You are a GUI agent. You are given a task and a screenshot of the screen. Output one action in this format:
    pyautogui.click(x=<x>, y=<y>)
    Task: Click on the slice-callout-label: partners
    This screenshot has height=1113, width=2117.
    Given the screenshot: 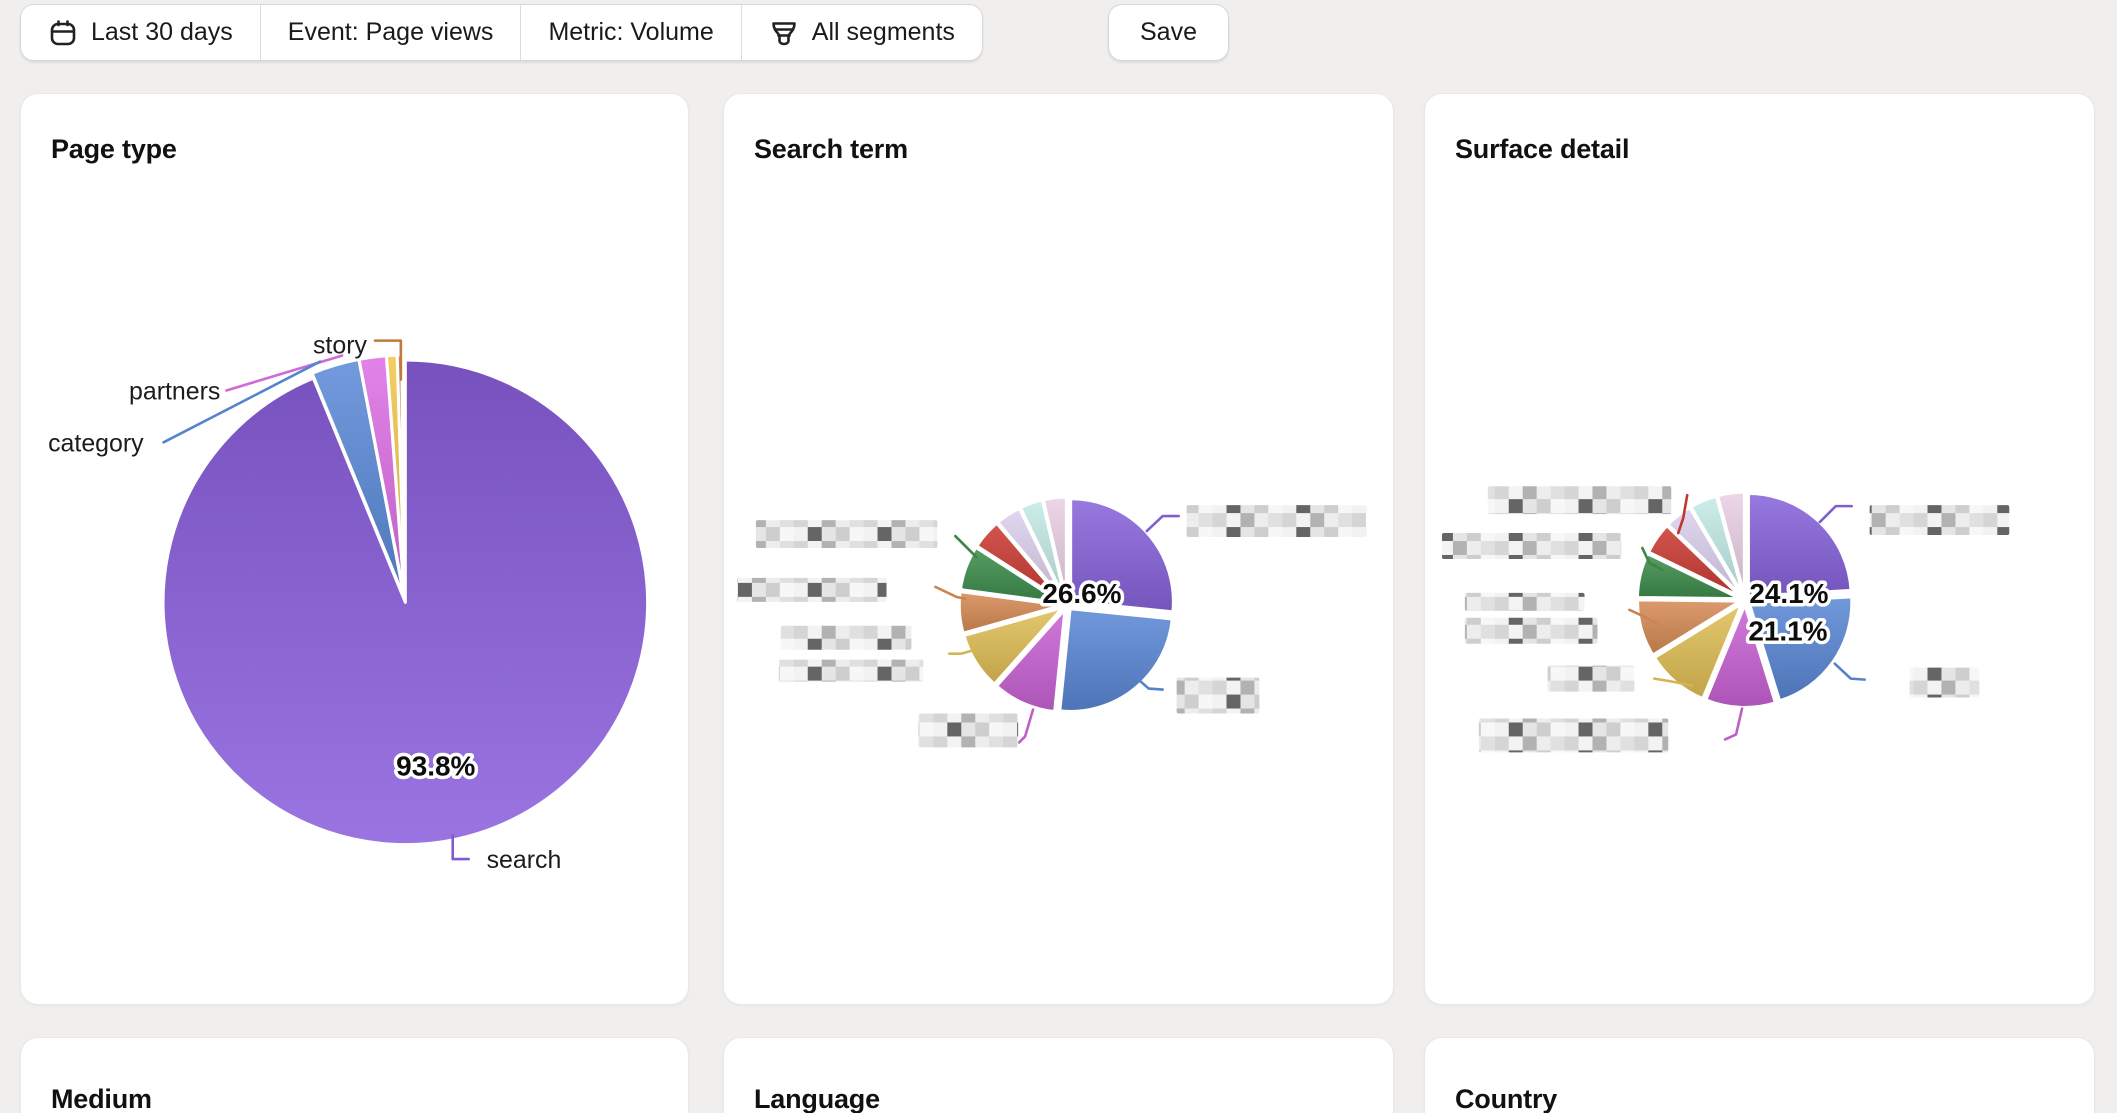 What is the action you would take?
    pyautogui.click(x=174, y=391)
    